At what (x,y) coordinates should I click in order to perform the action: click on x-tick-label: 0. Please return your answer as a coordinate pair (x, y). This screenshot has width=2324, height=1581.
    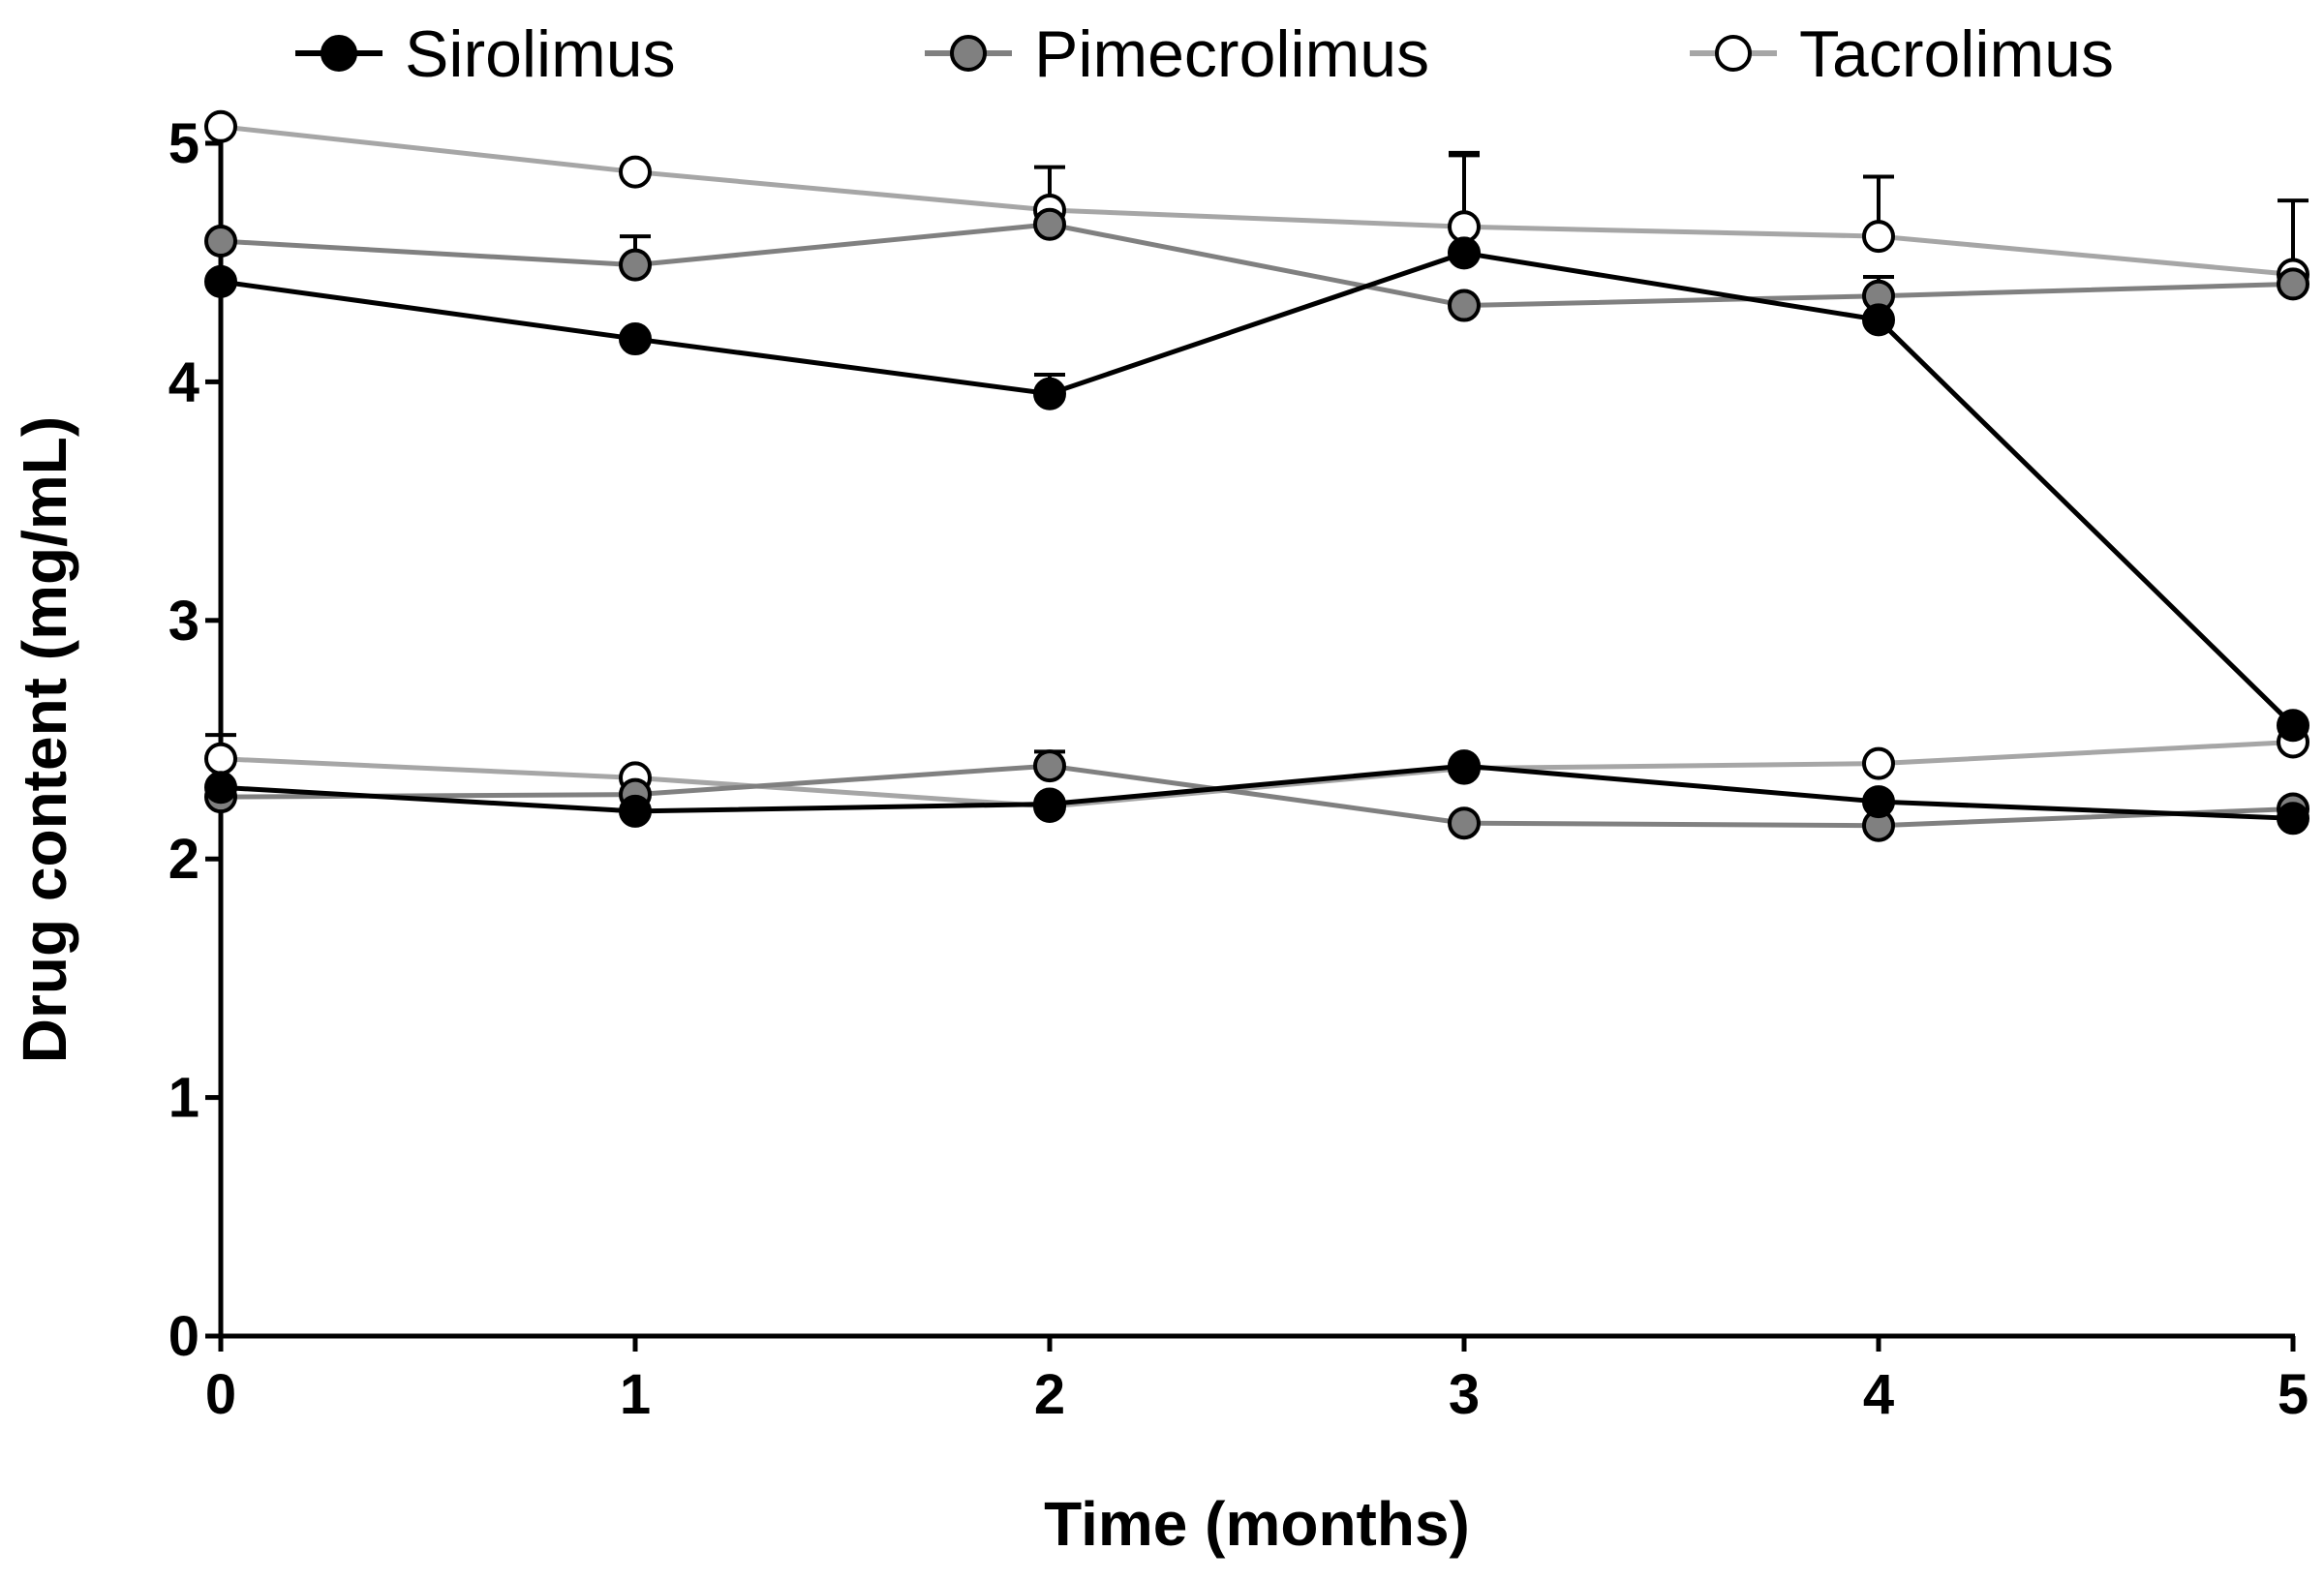
    Looking at the image, I should click on (221, 1394).